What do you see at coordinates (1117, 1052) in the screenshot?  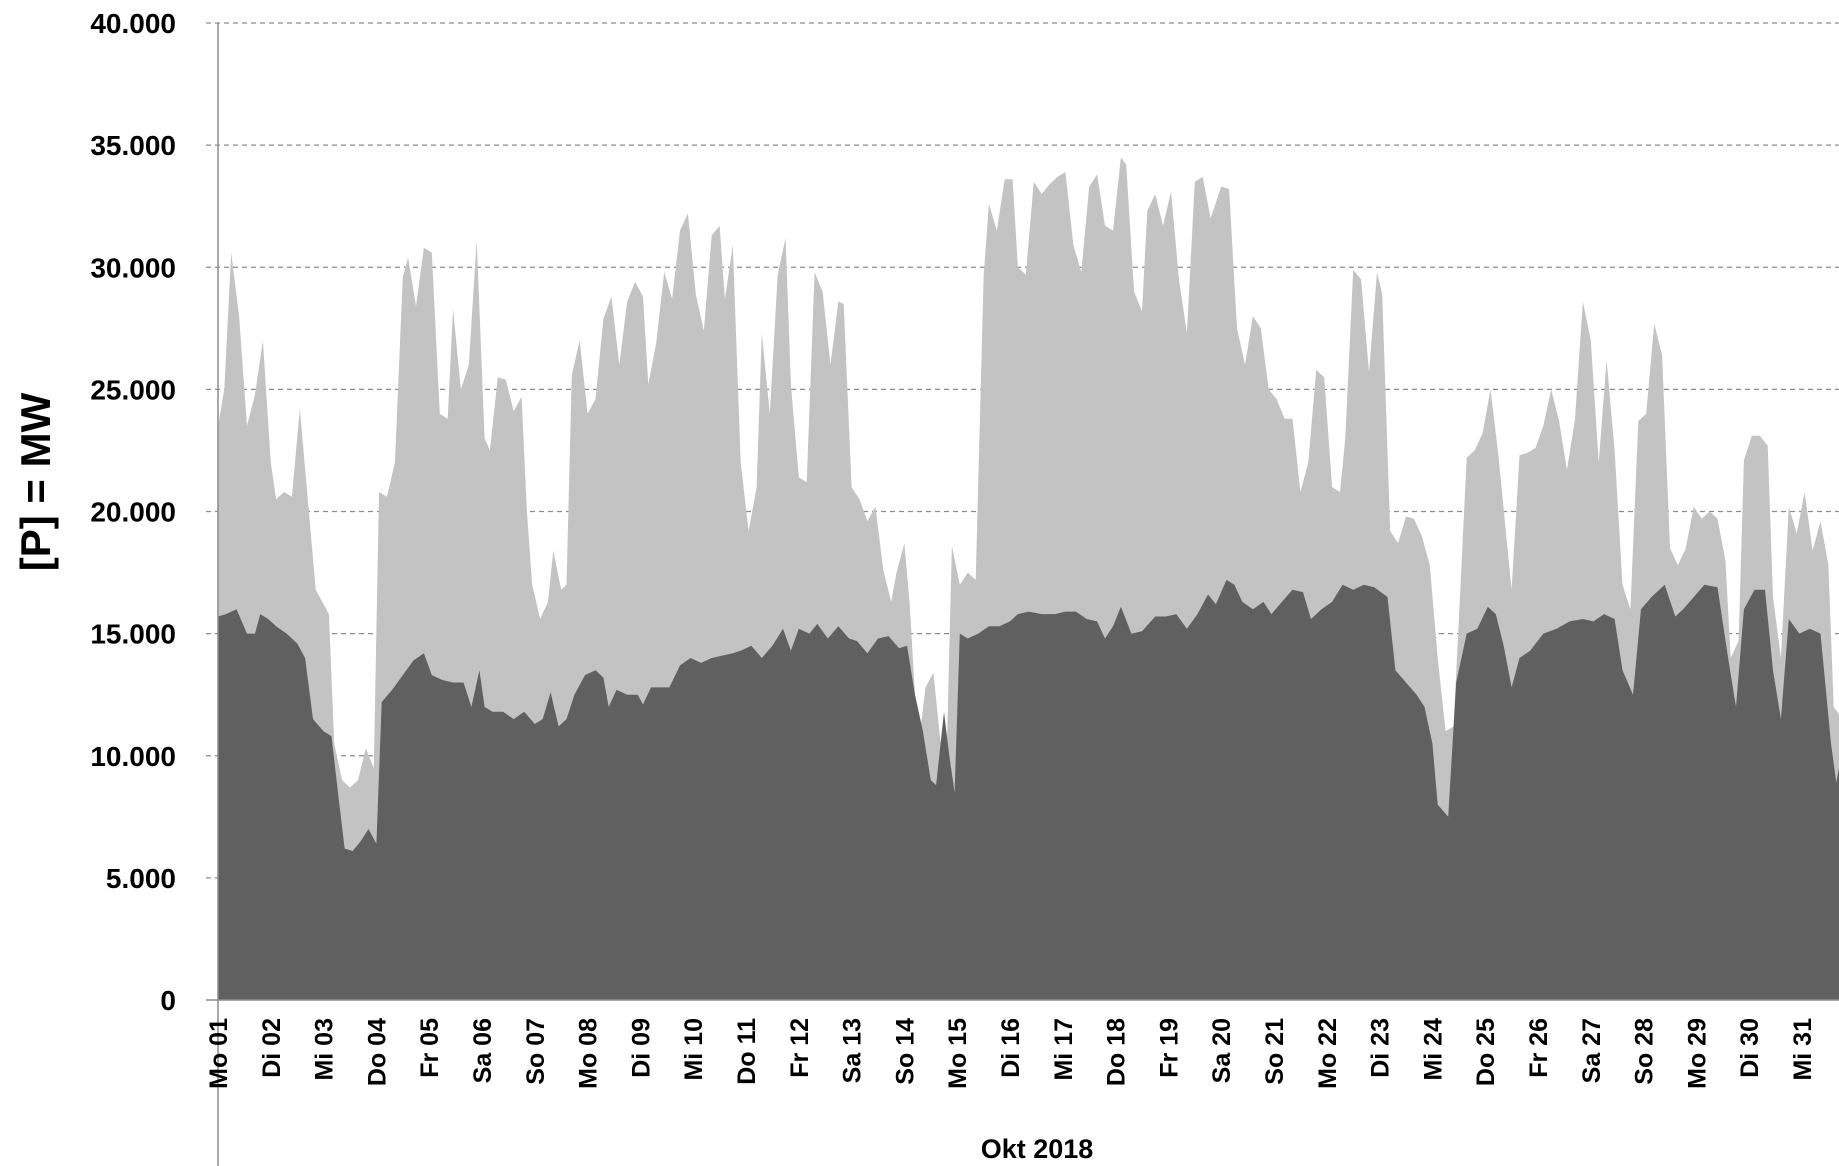 I see `x-tick-label: Do 18` at bounding box center [1117, 1052].